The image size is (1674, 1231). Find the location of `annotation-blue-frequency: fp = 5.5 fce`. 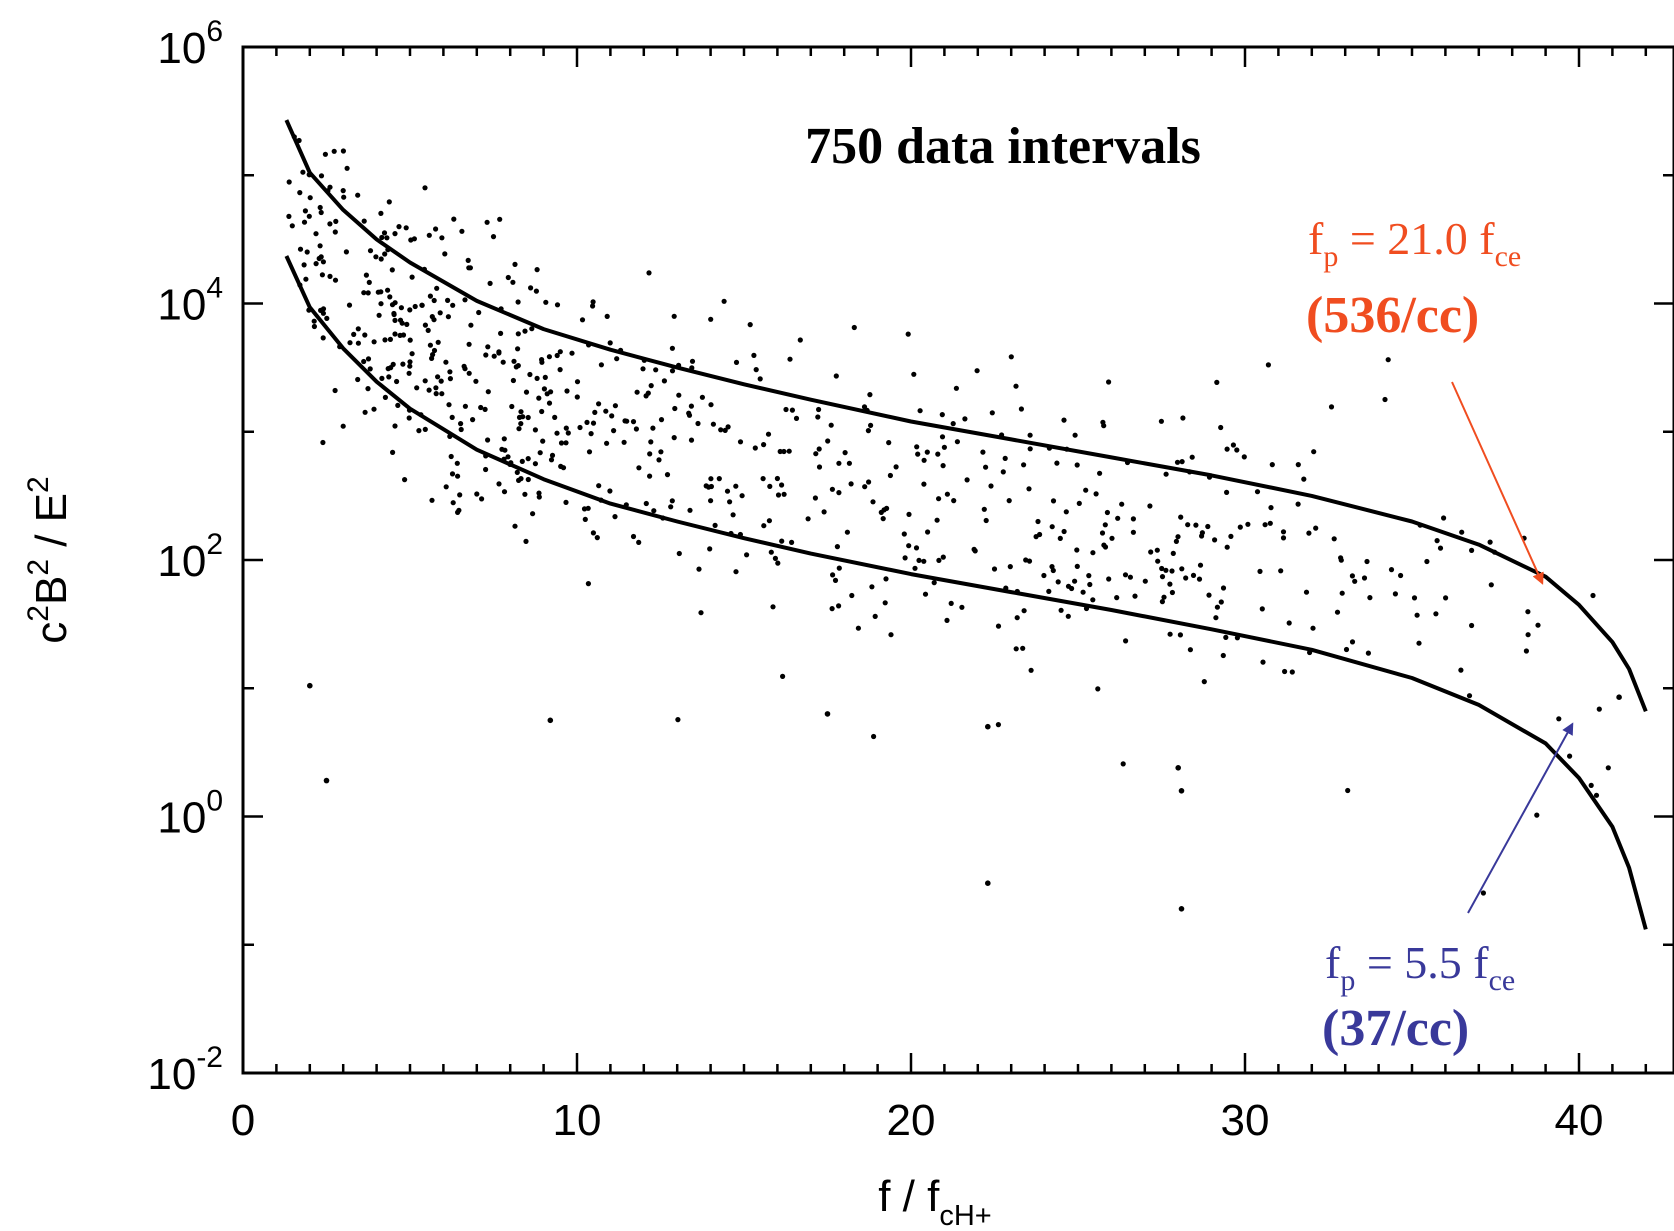

annotation-blue-frequency: fp = 5.5 fce is located at coordinates (1420, 967).